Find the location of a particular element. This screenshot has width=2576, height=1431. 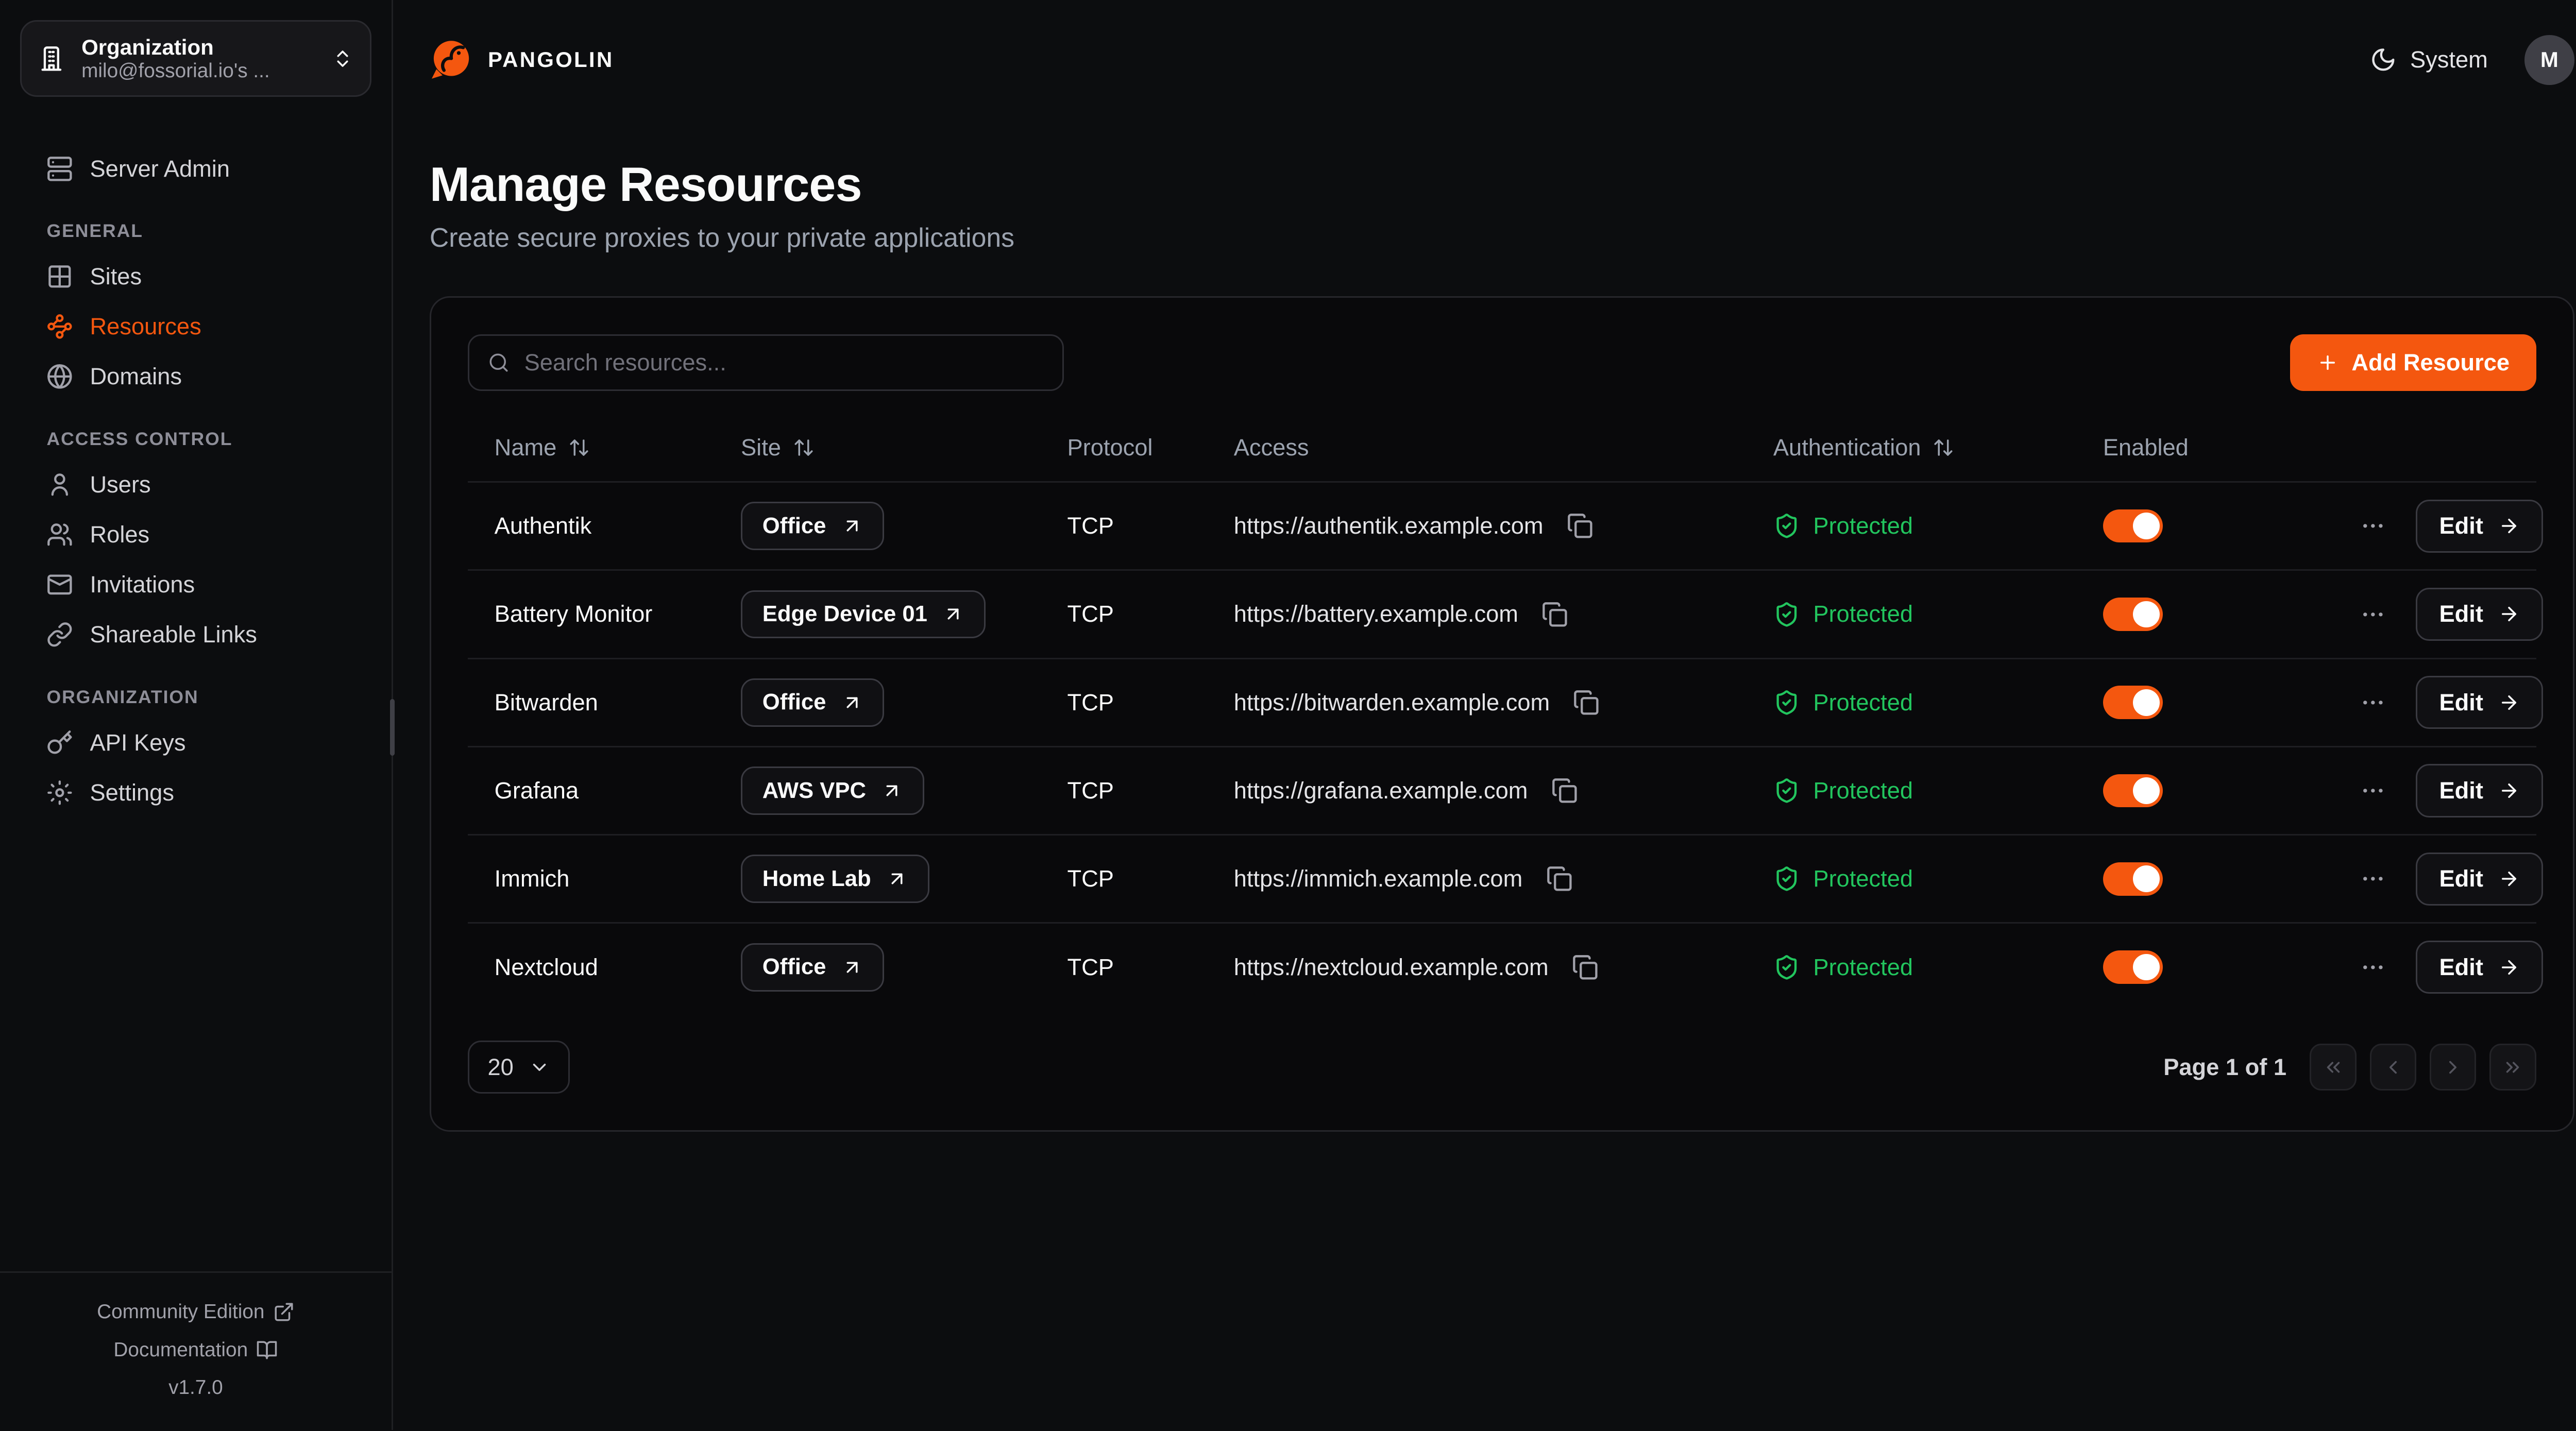

chevrons-left-icon is located at coordinates (2333, 1067).